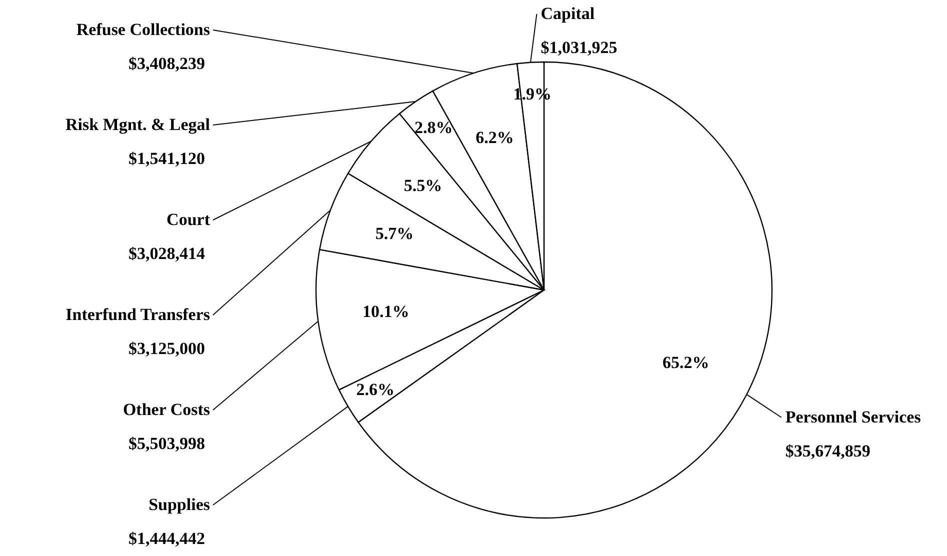 This screenshot has height=556, width=947. I want to click on text: 10.1%, so click(386, 311).